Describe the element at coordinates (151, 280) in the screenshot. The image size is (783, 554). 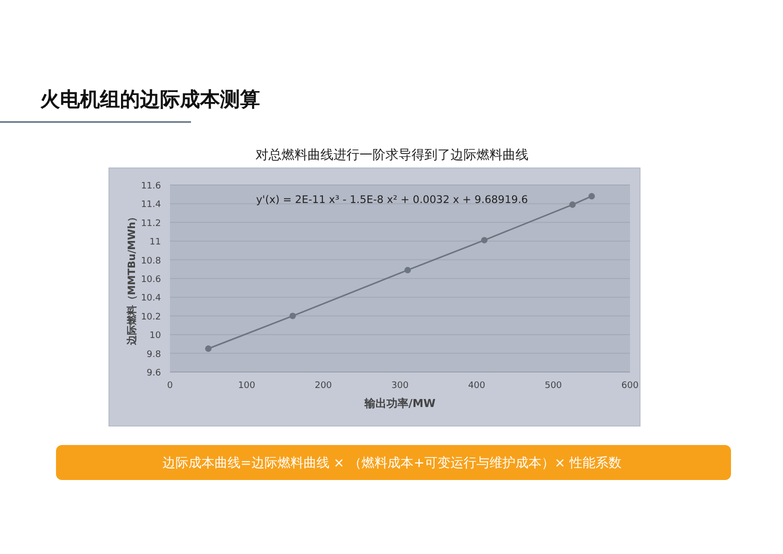
I see `y-tick-label: 10.6` at that location.